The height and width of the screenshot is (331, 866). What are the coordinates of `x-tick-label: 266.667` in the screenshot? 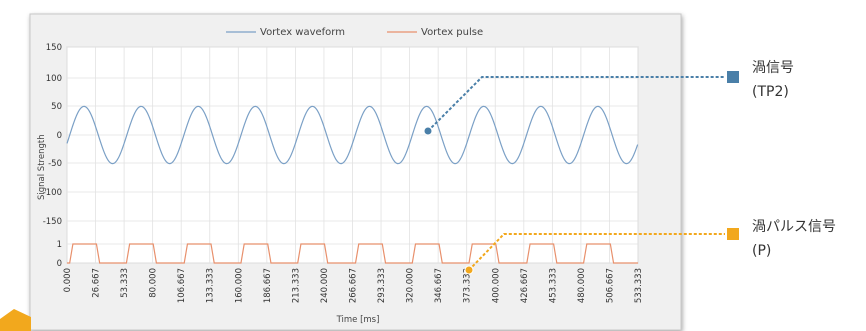 It's located at (354, 285).